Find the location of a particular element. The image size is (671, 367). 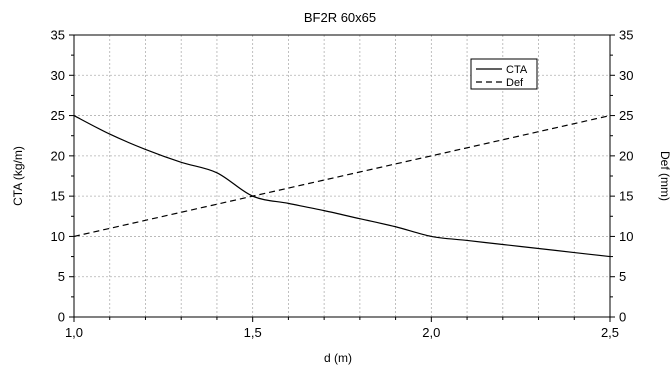

y-tick-label-left: 5 is located at coordinates (61, 276).